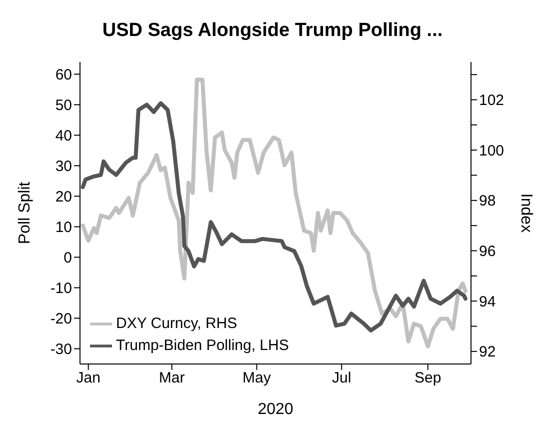 This screenshot has width=545, height=422. Describe the element at coordinates (25, 212) in the screenshot. I see `y-axis-title: Poll Split` at that location.